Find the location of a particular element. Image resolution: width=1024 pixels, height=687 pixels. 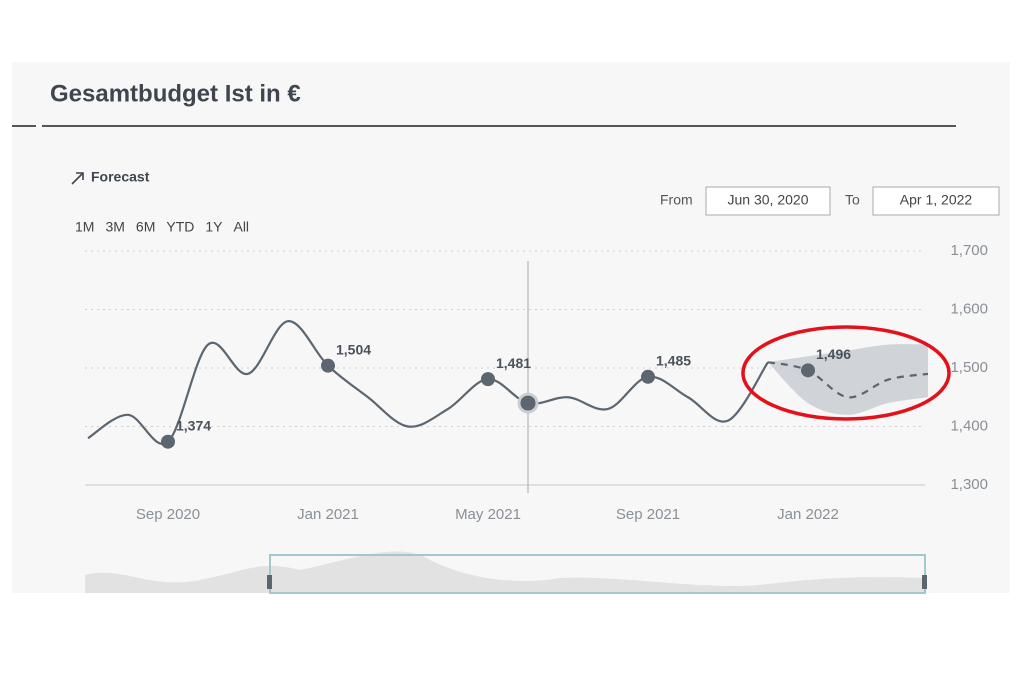

to-label: To is located at coordinates (852, 200).